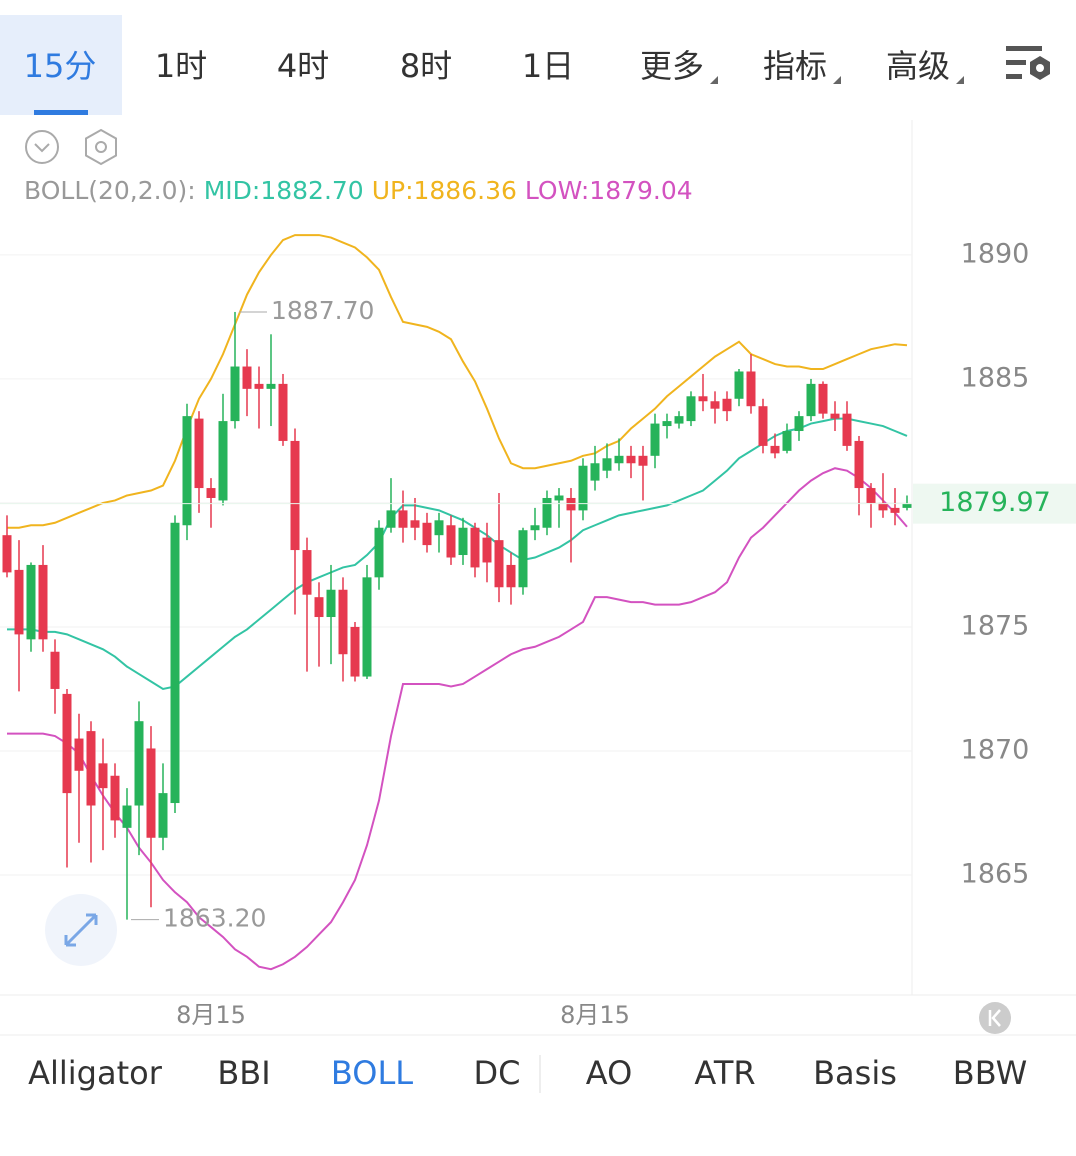 The width and height of the screenshot is (1076, 1156). What do you see at coordinates (995, 502) in the screenshot?
I see `last-price-label: 1879.97` at bounding box center [995, 502].